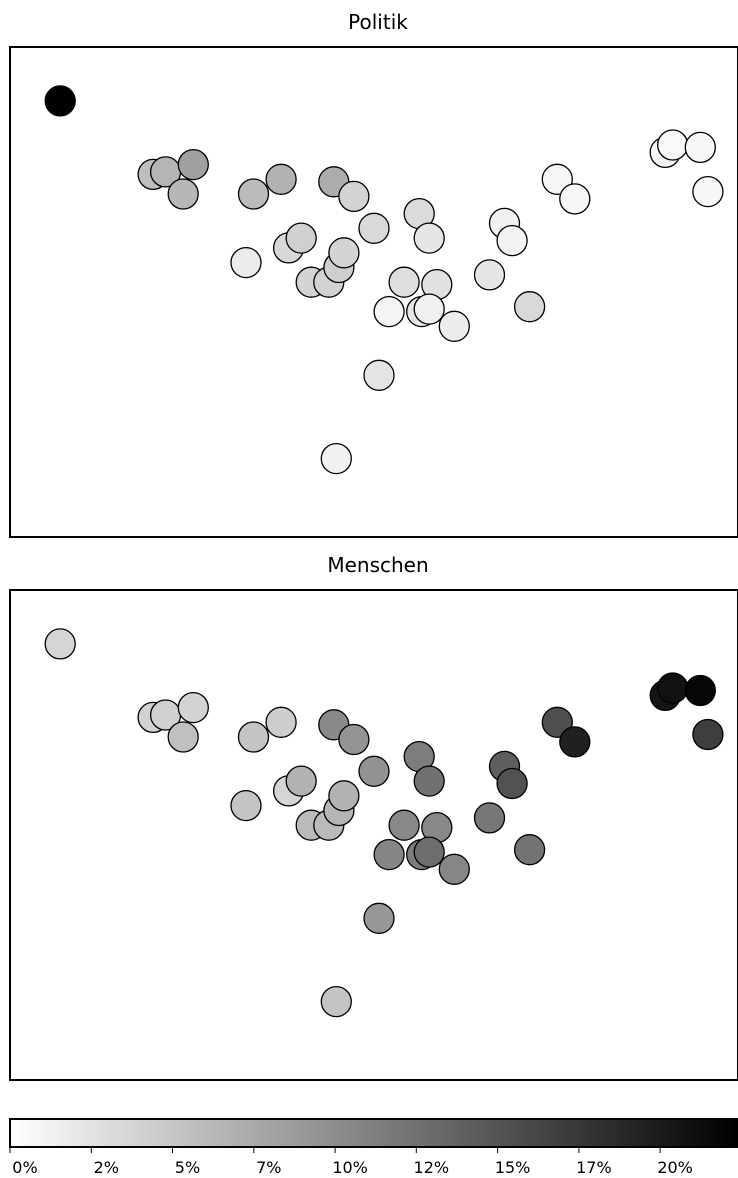 Image resolution: width=738 pixels, height=1178 pixels. What do you see at coordinates (432, 1167) in the screenshot?
I see `colorbar-tick-label: 12%` at bounding box center [432, 1167].